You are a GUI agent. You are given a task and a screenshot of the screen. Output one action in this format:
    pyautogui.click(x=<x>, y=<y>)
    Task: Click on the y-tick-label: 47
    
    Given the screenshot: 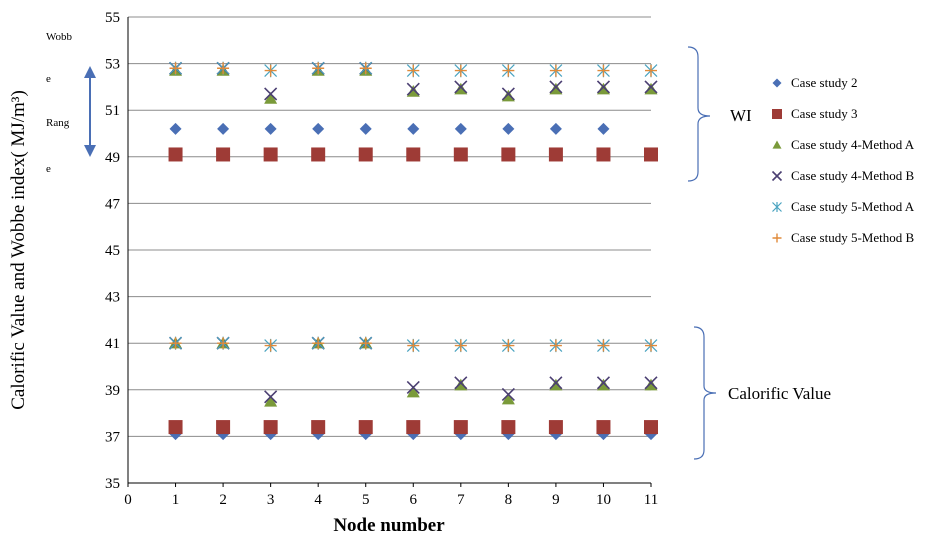 What is the action you would take?
    pyautogui.click(x=113, y=204)
    